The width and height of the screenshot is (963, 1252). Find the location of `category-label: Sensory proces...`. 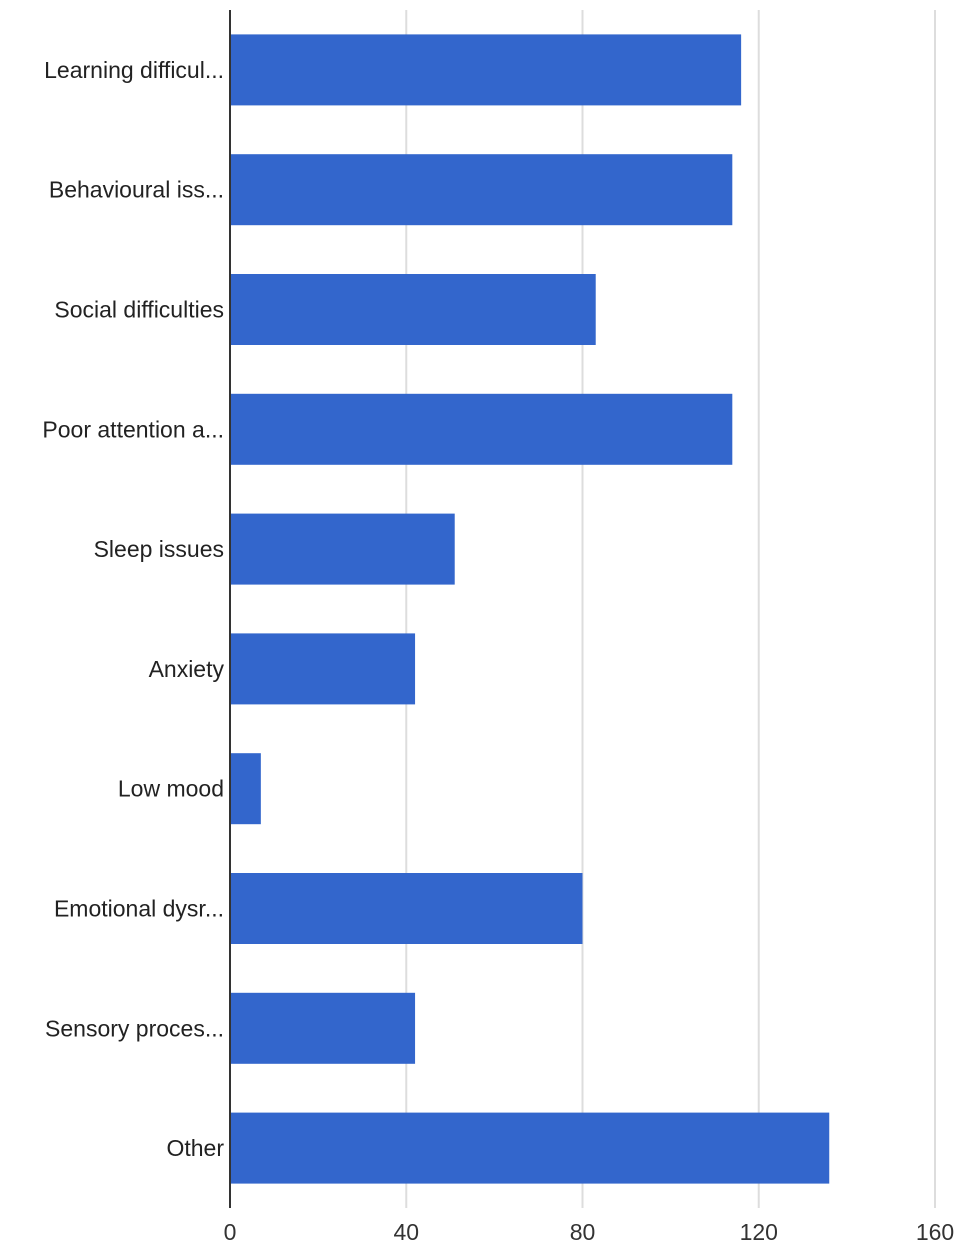

category-label: Sensory proces... is located at coordinates (134, 1028).